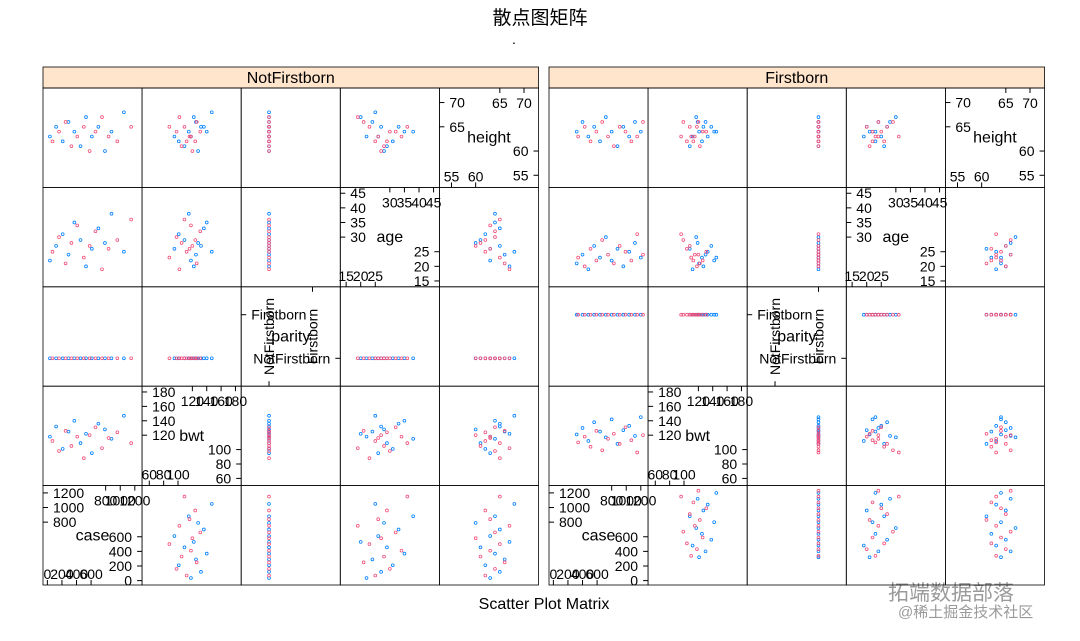  I want to click on x-tick-label: 120, so click(193, 401).